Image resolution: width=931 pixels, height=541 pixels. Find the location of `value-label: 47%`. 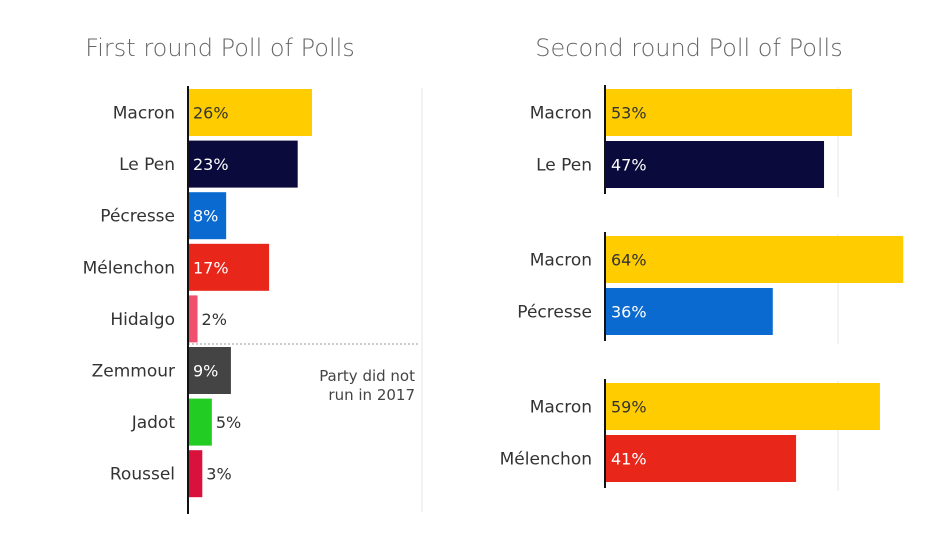

value-label: 47% is located at coordinates (629, 165).